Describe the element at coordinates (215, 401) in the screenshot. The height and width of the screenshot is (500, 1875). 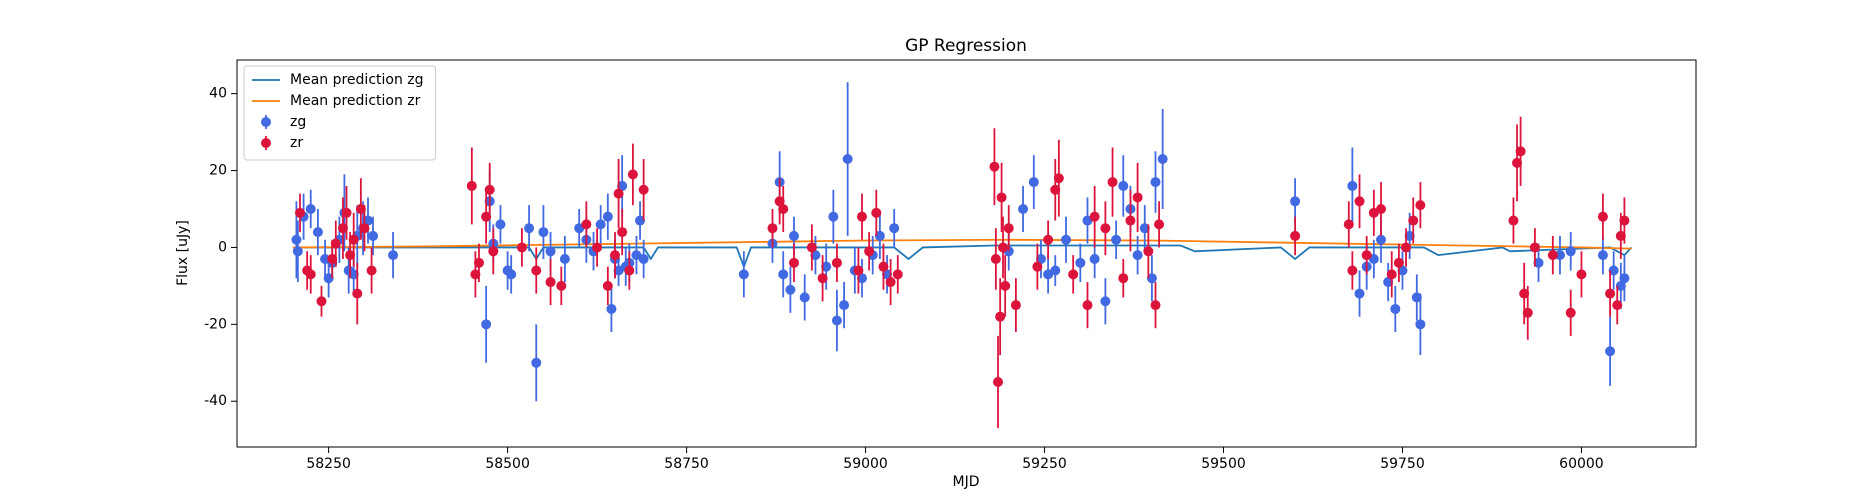
I see `y-tick-label: -40` at that location.